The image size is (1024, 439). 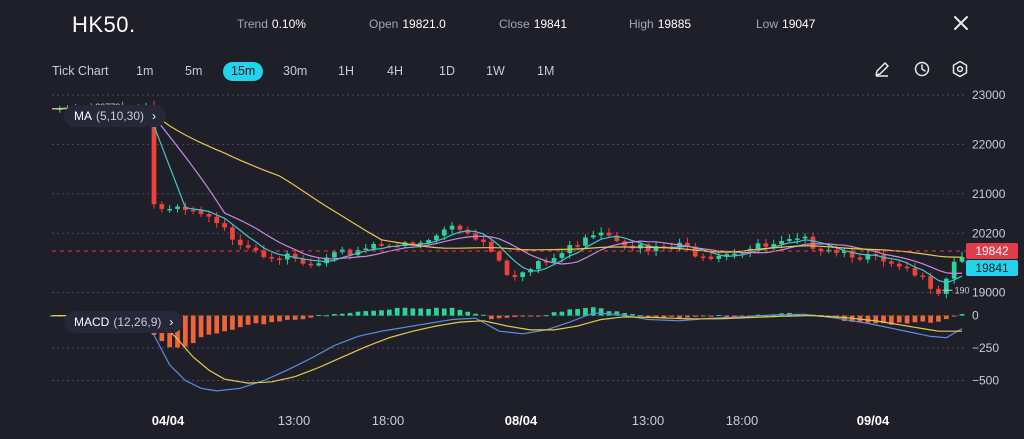 I want to click on macd-tick-label: −500, so click(x=985, y=381).